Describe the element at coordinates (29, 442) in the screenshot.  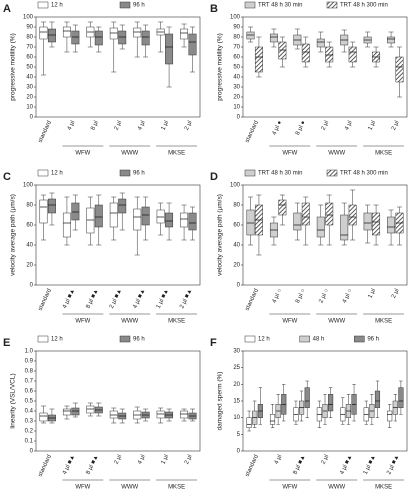
I see `y-tick-label: 0.1` at that location.